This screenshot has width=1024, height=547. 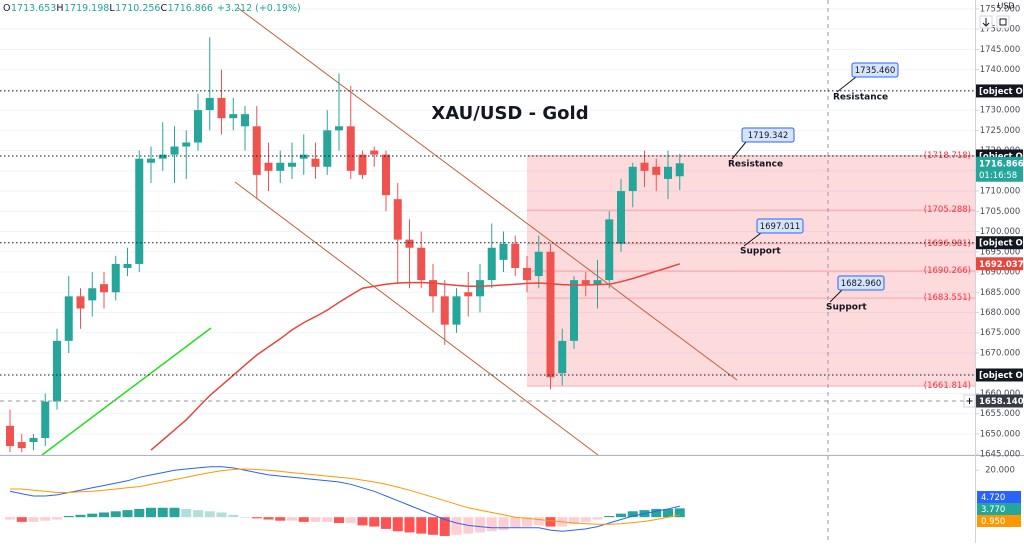 I want to click on y-tick-label: 1680.000, so click(x=1000, y=313).